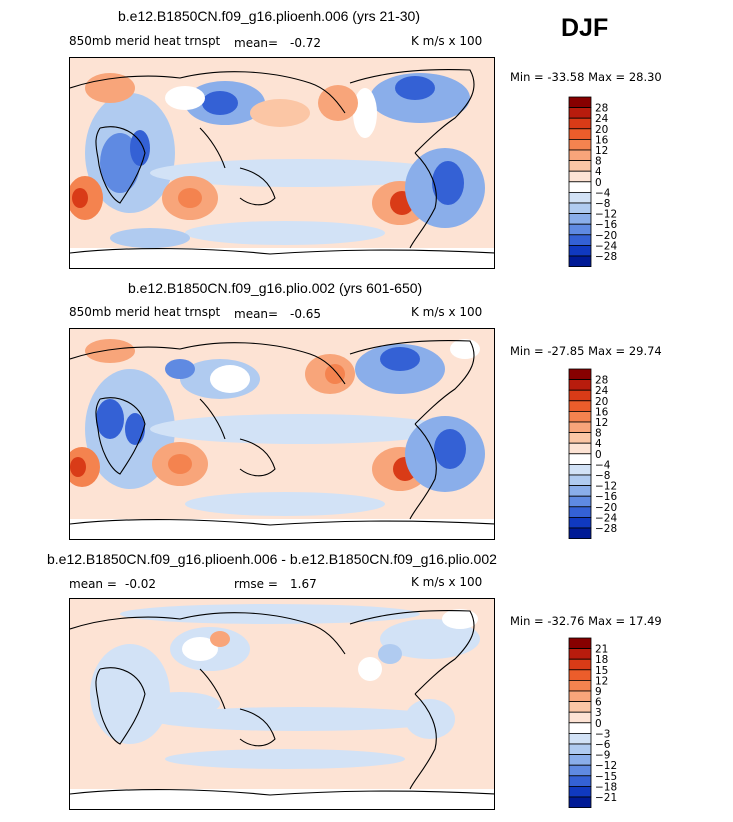  What do you see at coordinates (566, 77) in the screenshot?
I see `min-value: -33.58` at bounding box center [566, 77].